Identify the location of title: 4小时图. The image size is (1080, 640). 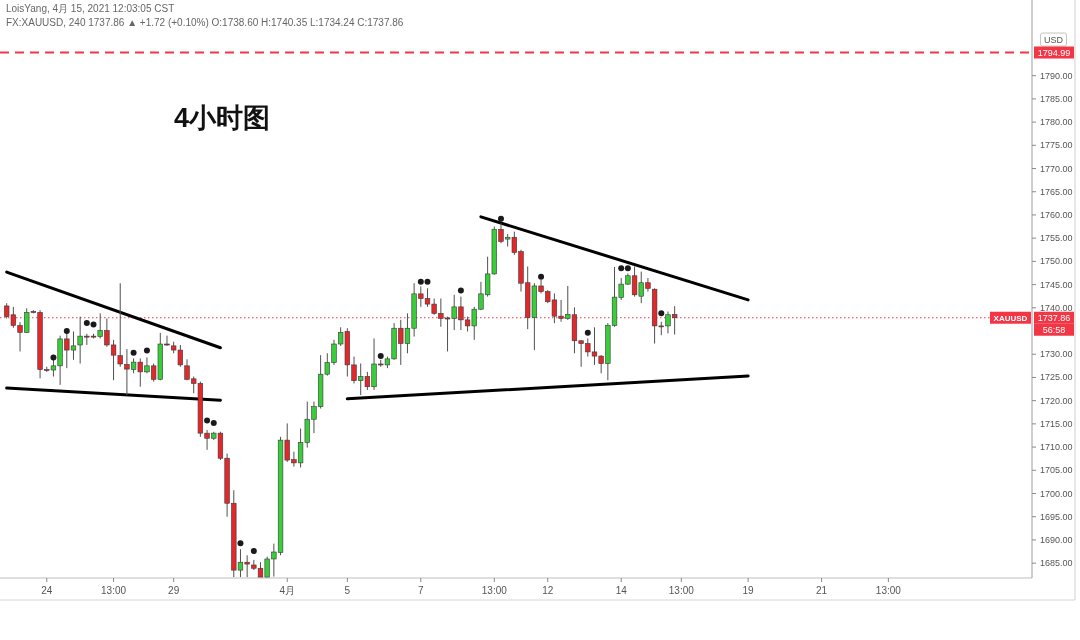
(222, 118).